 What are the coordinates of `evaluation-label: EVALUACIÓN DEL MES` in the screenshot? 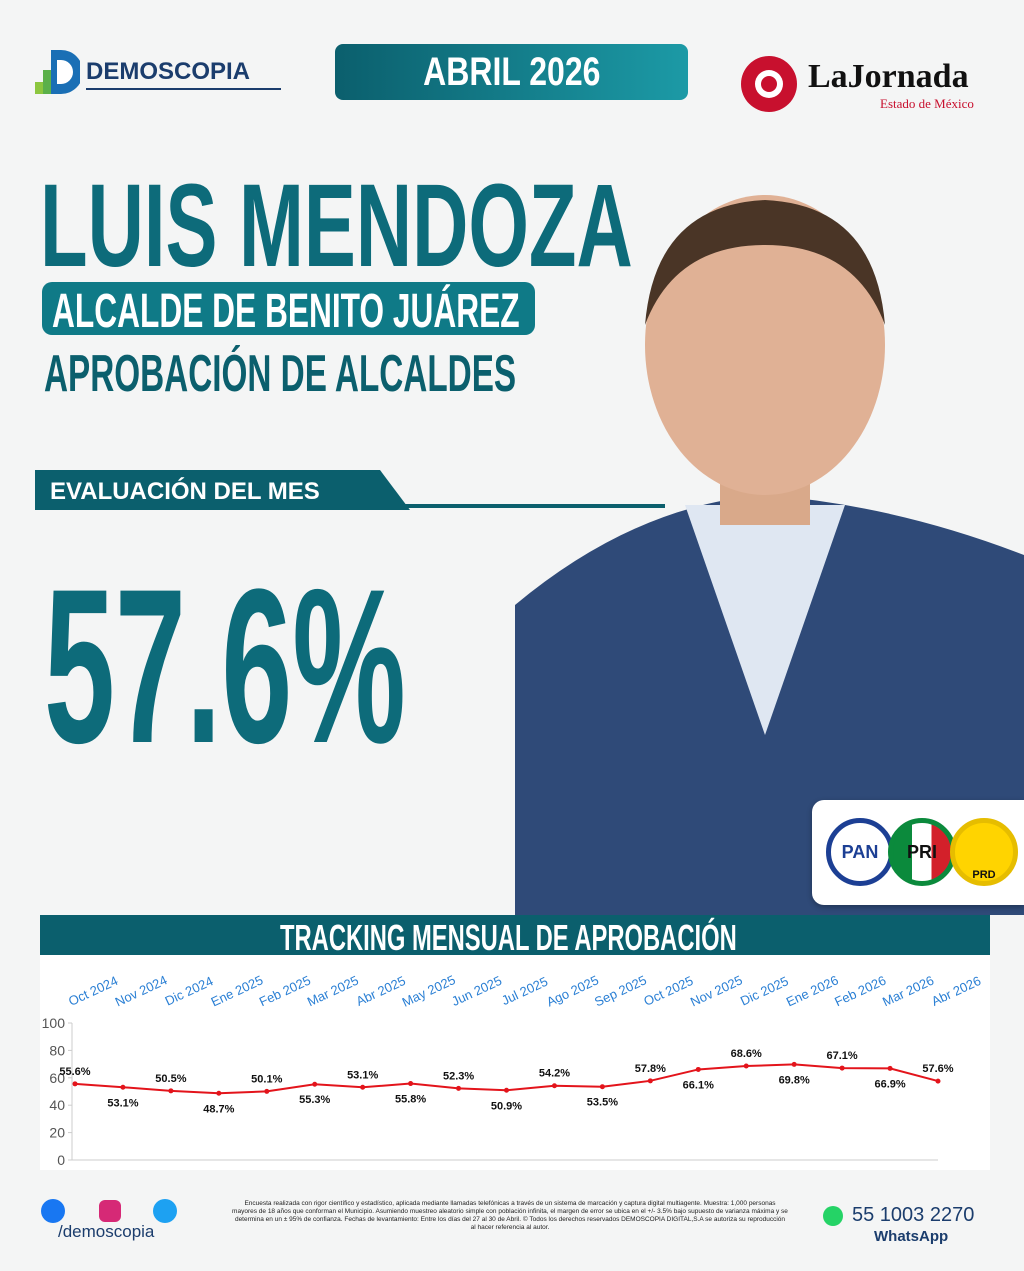 It's located at (185, 491).